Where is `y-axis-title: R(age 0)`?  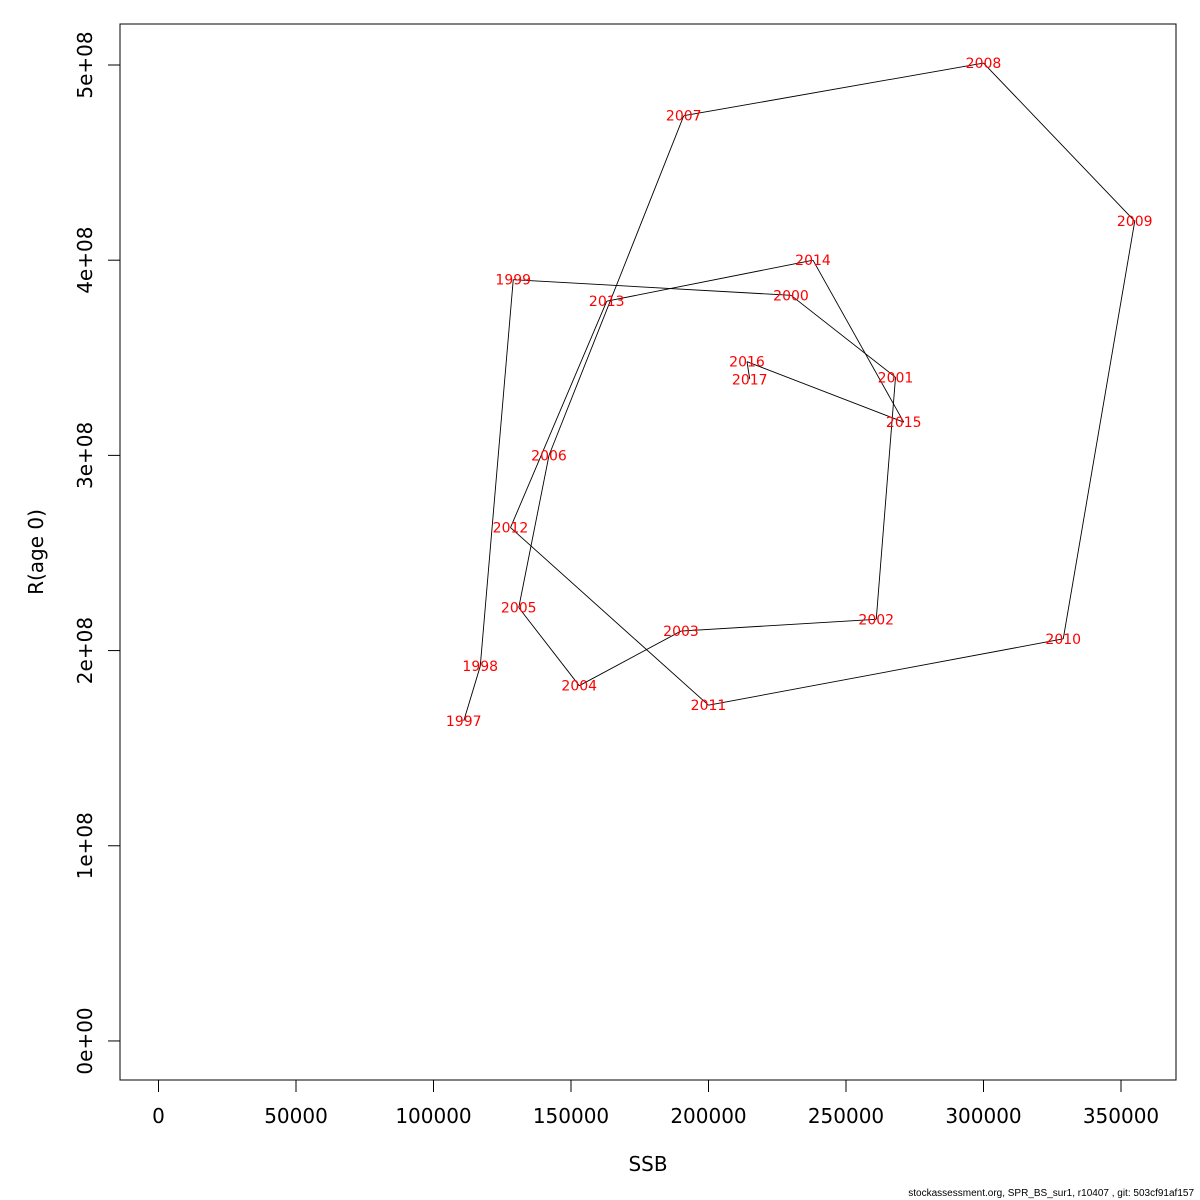
y-axis-title: R(age 0) is located at coordinates (36, 552).